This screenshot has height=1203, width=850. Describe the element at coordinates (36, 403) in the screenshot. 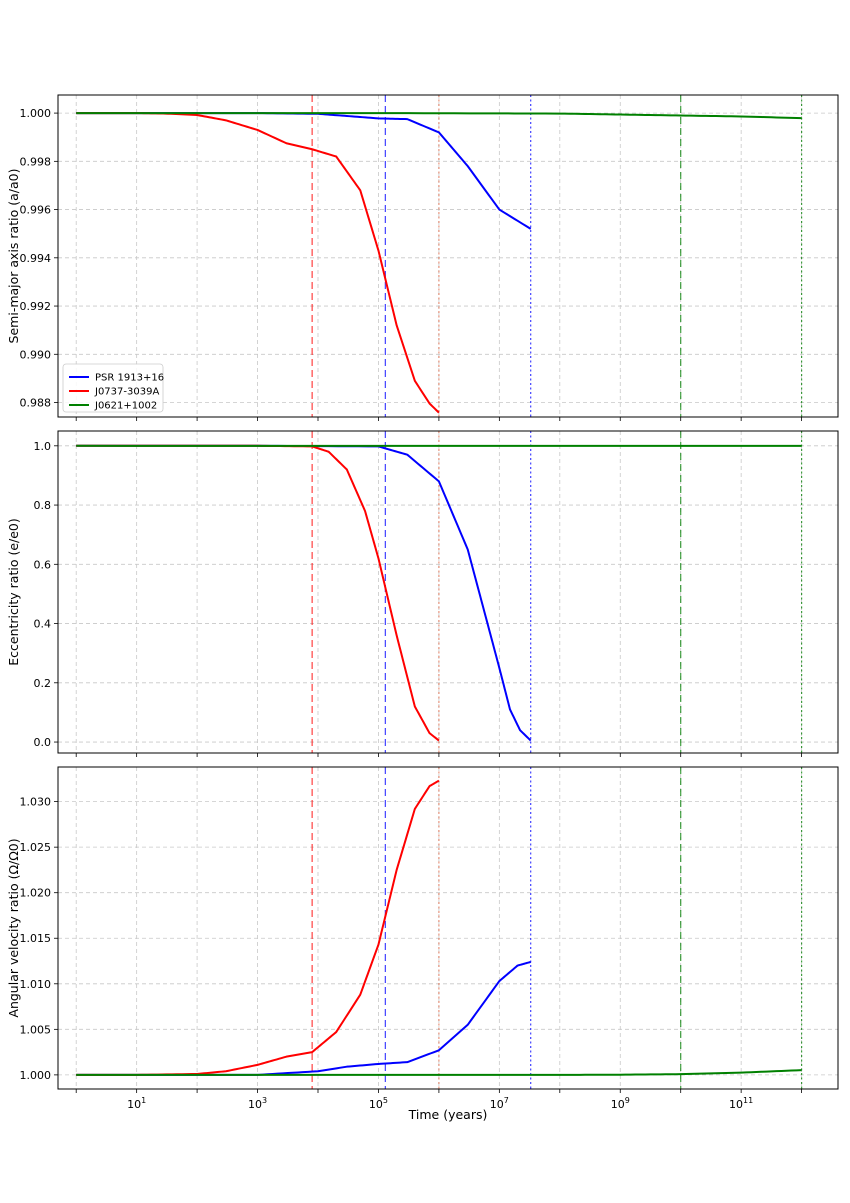

I see `y-tick-label: 0.988` at that location.